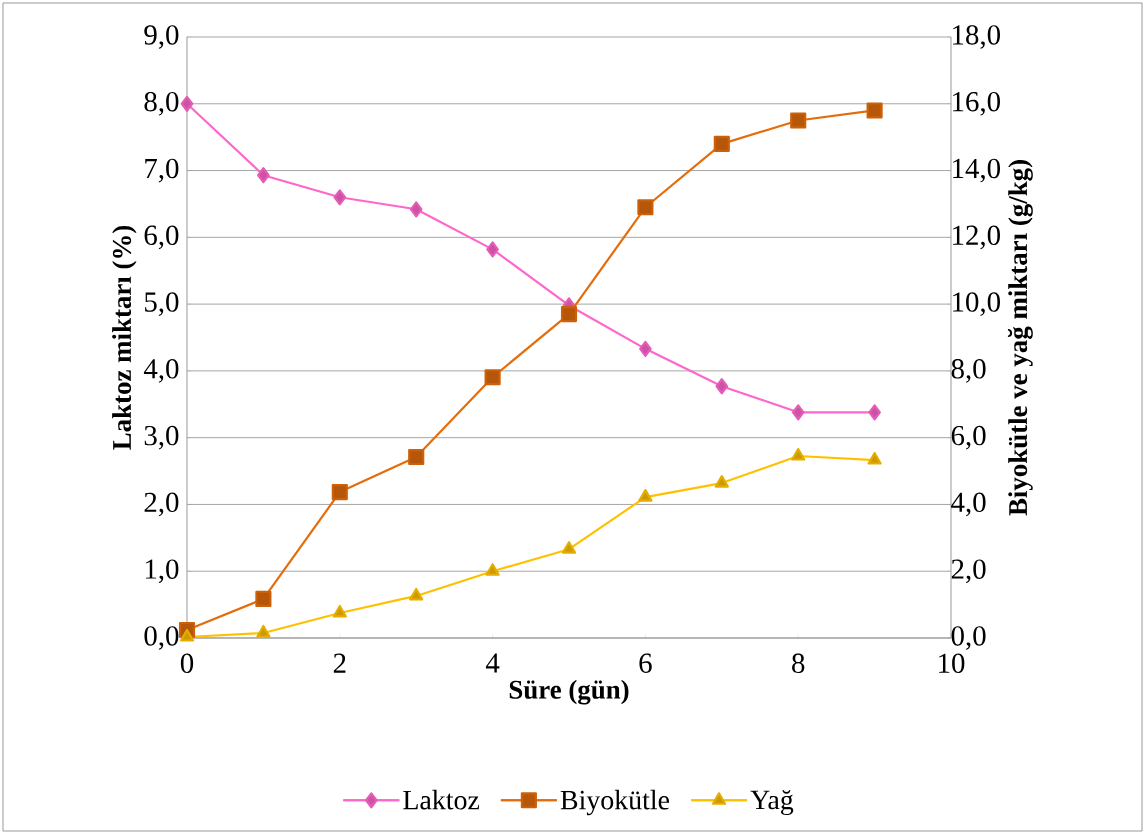  Describe the element at coordinates (161, 437) in the screenshot. I see `y-tick-label: 3,0` at that location.